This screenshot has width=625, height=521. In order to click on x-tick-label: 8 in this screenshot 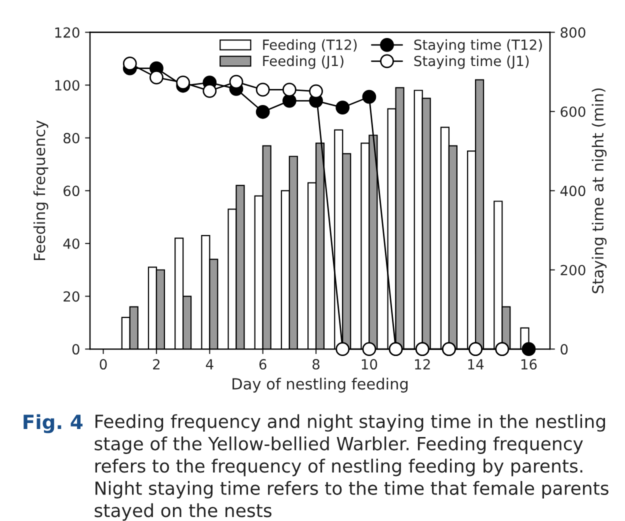, I will do `click(316, 364)`.